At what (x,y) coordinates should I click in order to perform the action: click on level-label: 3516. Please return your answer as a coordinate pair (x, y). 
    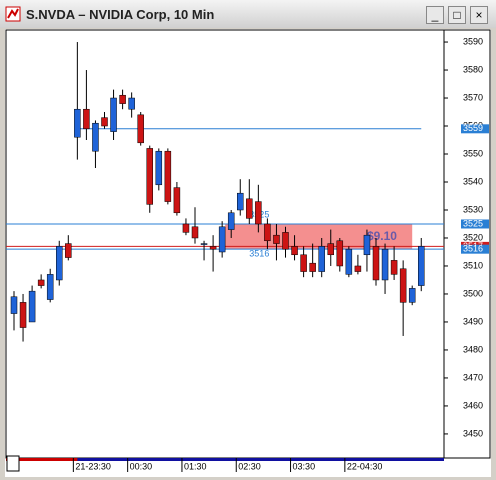
    Looking at the image, I should click on (473, 249).